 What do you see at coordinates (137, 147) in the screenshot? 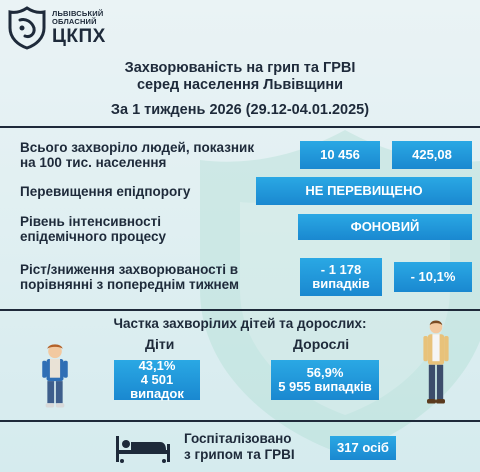
I see `total-label-line-1: Всього захворіло людей, показник` at bounding box center [137, 147].